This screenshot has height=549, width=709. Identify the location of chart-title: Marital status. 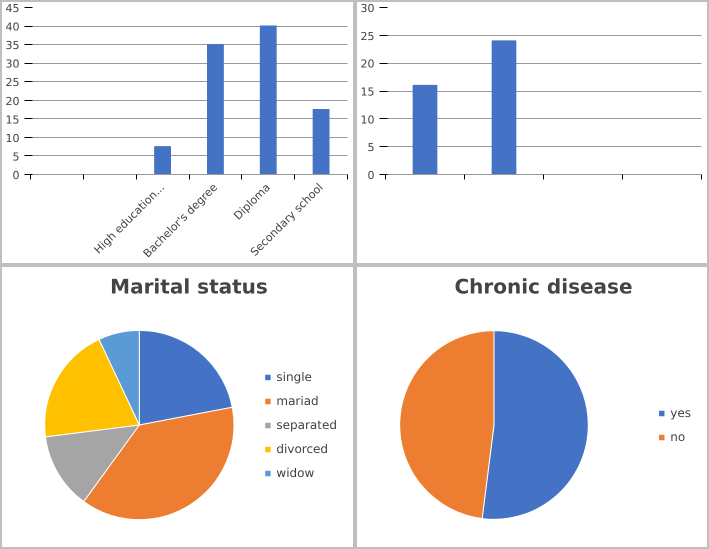
(189, 286).